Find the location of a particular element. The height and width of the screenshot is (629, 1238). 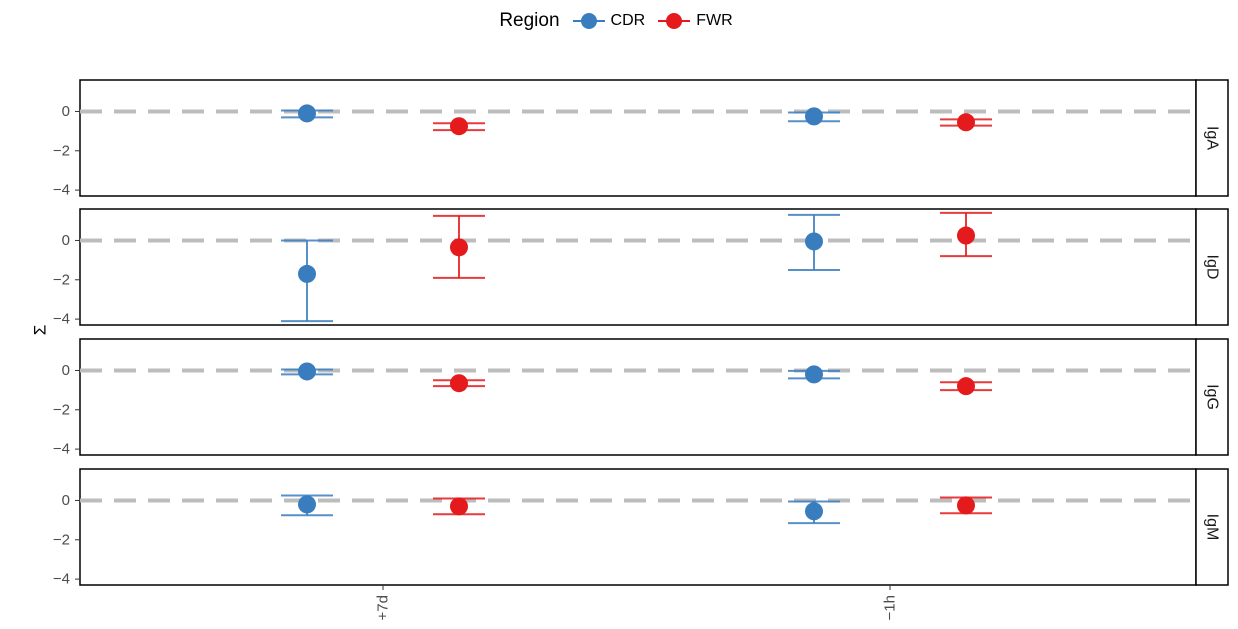

ytick-label-igd-1: −2 is located at coordinates (61, 279).